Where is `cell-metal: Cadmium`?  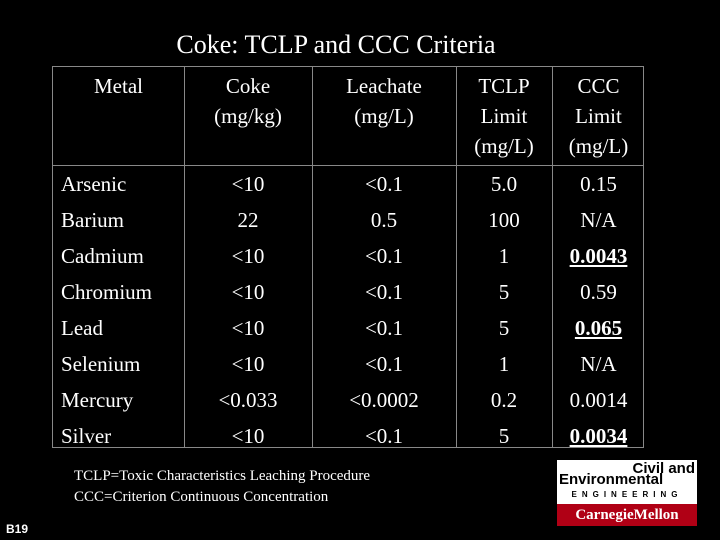 cell-metal: Cadmium is located at coordinates (102, 256).